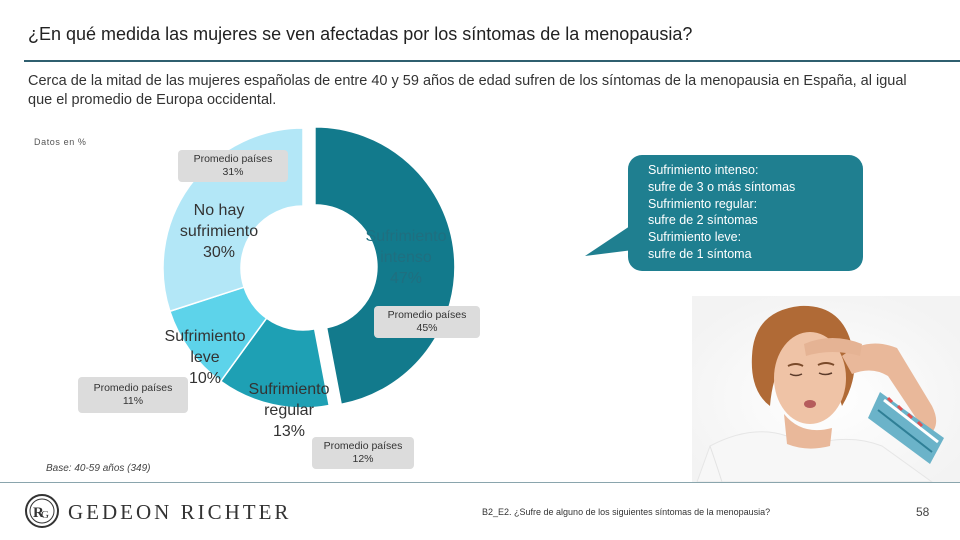 The width and height of the screenshot is (960, 540). I want to click on benchmark-regular-value: 12%, so click(363, 459).